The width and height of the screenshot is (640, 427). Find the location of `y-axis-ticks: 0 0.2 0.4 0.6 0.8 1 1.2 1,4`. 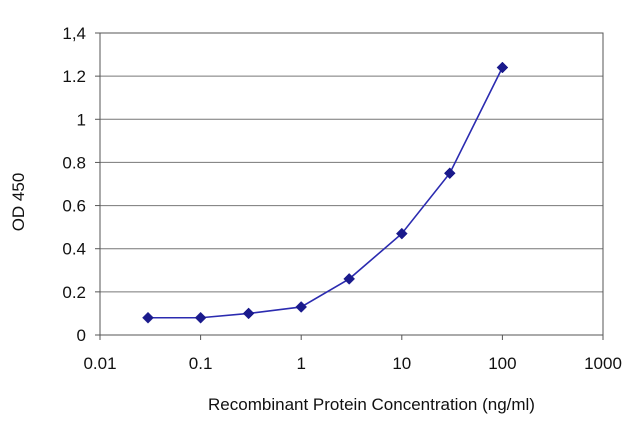

y-axis-ticks: 0 0.2 0.4 0.6 0.8 1 1.2 1,4 is located at coordinates (81, 184).